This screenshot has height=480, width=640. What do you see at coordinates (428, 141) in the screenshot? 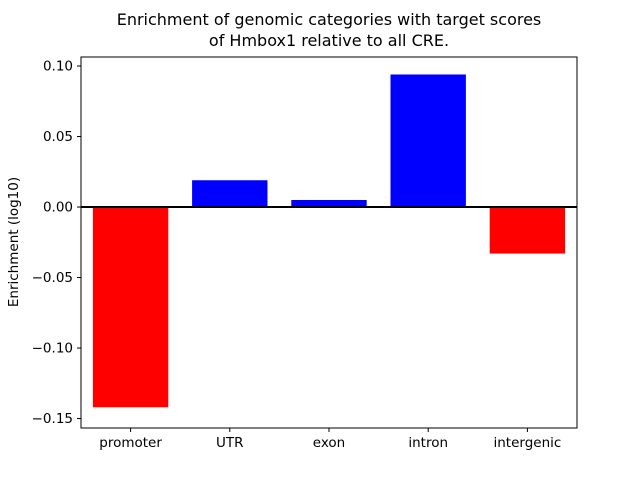
I see `bar-intron` at bounding box center [428, 141].